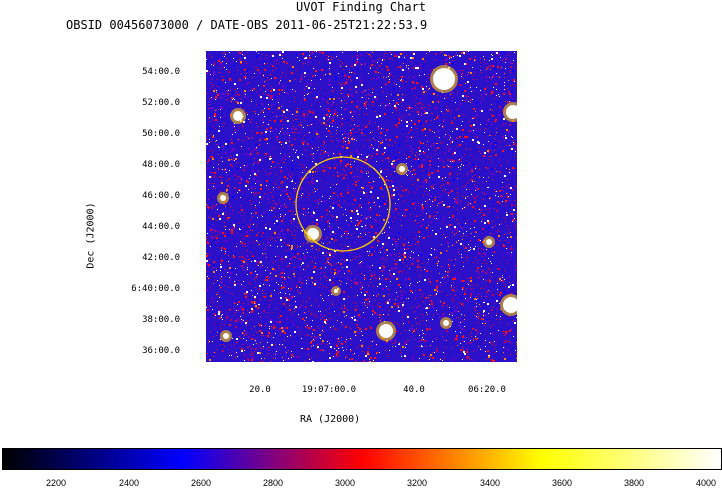  What do you see at coordinates (329, 390) in the screenshot?
I see `x-tick-label: 19:07:00.0` at bounding box center [329, 390].